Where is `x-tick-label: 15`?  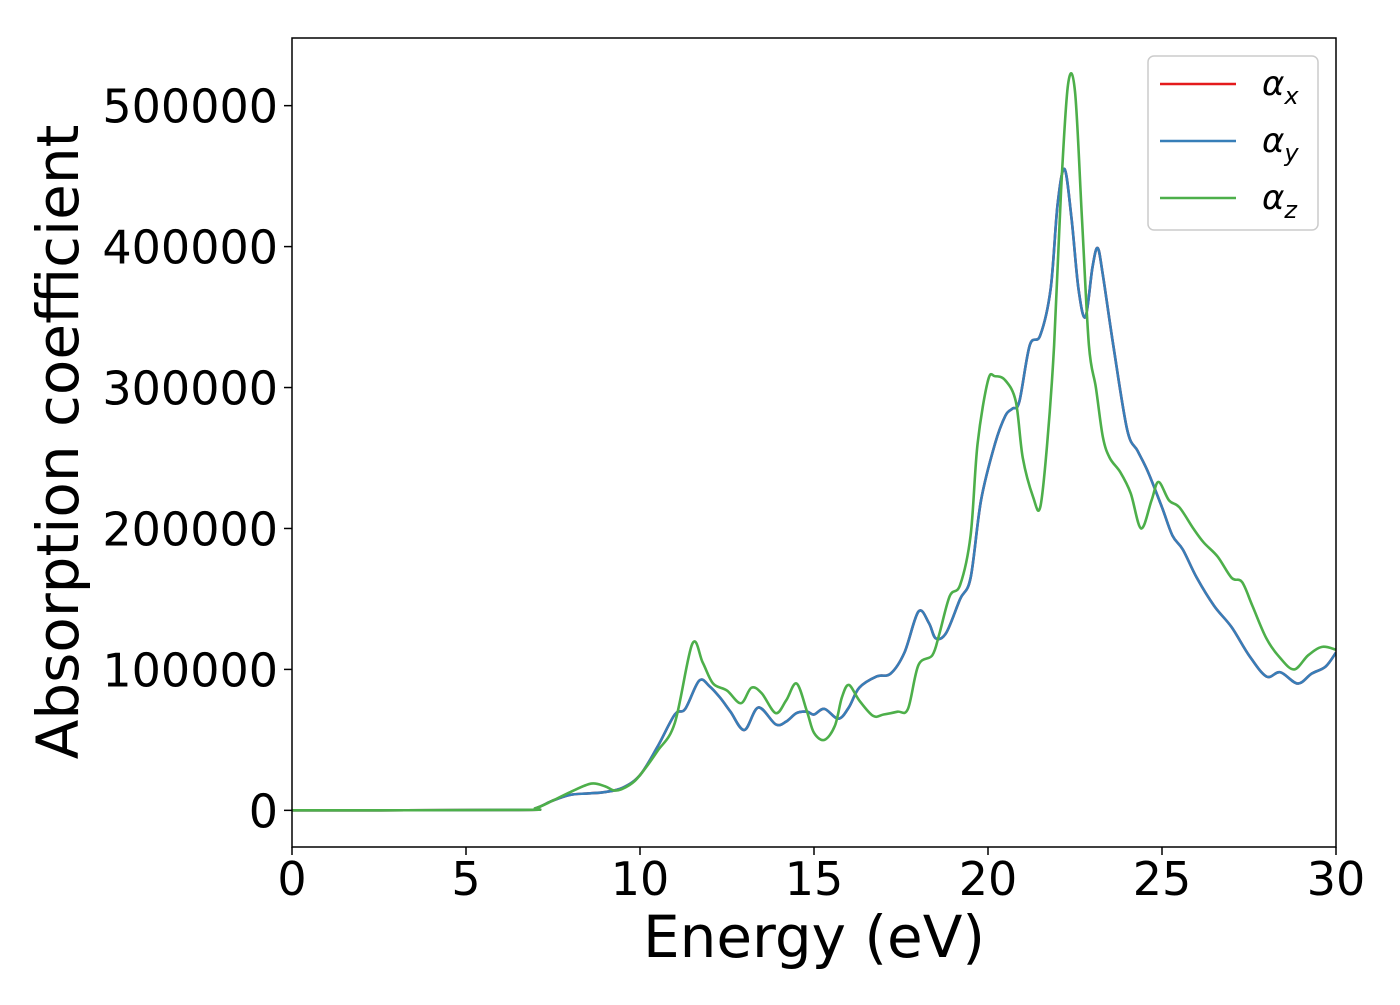
x-tick-label: 15 is located at coordinates (814, 879).